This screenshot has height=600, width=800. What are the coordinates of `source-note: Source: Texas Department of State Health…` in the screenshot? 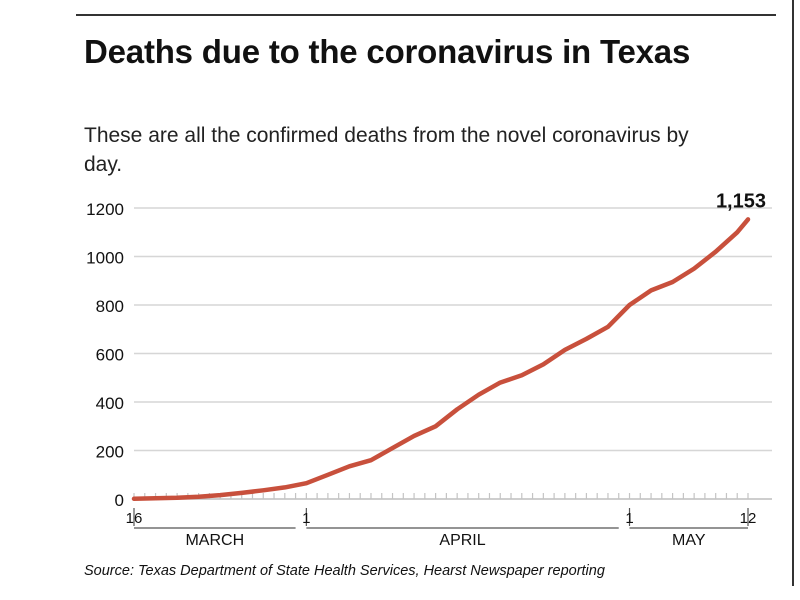 It's located at (344, 571).